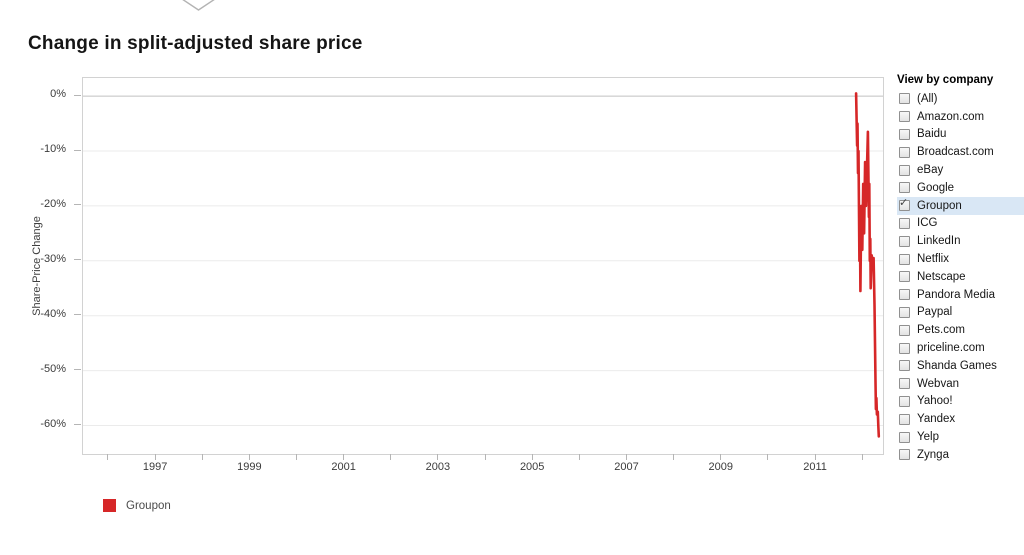  I want to click on company-filter-item-pandora-media: Pandora Media, so click(960, 295).